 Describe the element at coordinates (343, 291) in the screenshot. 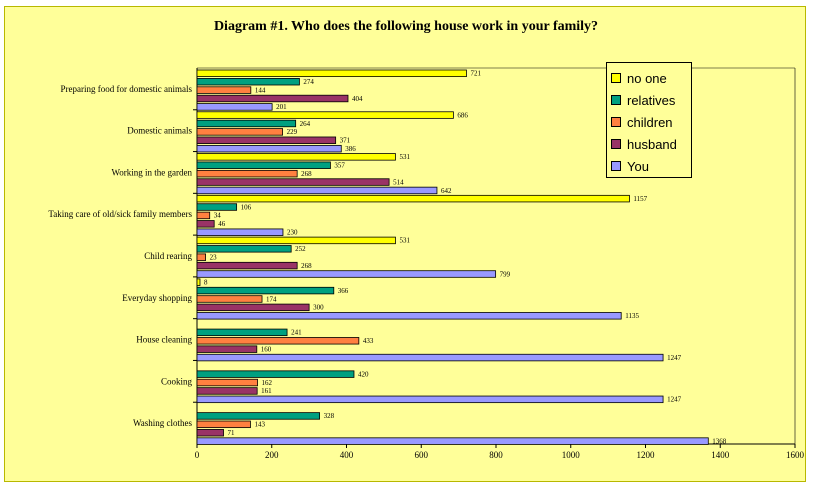

I see `data-label: 366` at that location.